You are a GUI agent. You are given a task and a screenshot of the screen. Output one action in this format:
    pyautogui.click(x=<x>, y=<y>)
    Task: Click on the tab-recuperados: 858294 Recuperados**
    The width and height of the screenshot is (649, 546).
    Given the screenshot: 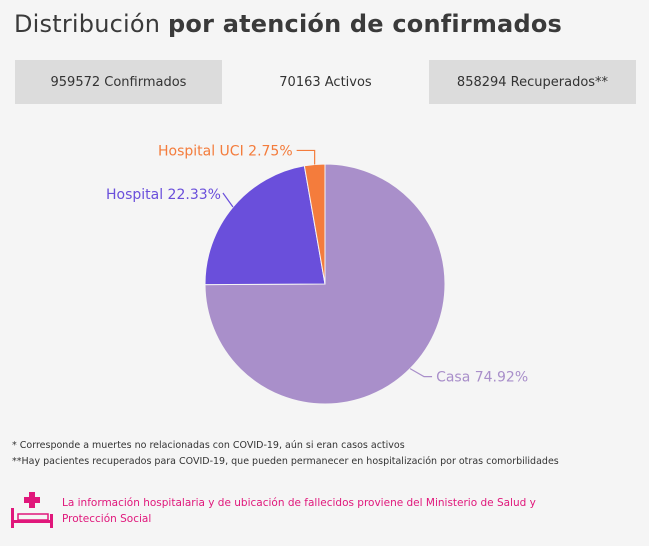 What is the action you would take?
    pyautogui.click(x=532, y=82)
    